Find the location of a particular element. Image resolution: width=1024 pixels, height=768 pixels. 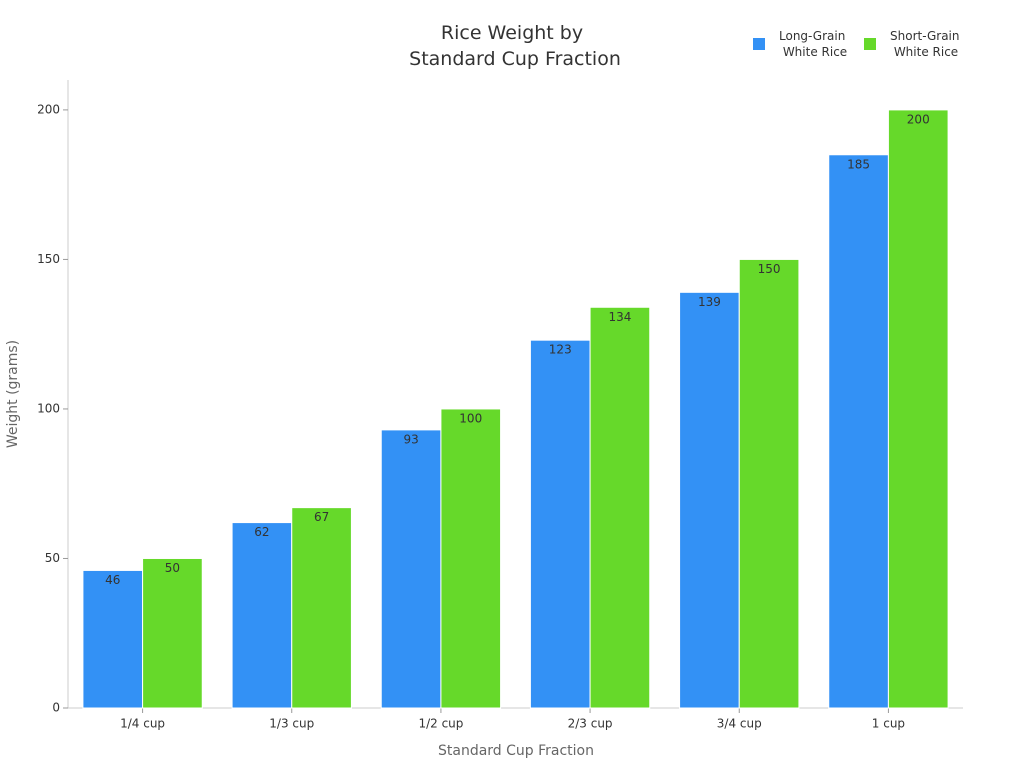

value-label: 100 is located at coordinates (470, 418).